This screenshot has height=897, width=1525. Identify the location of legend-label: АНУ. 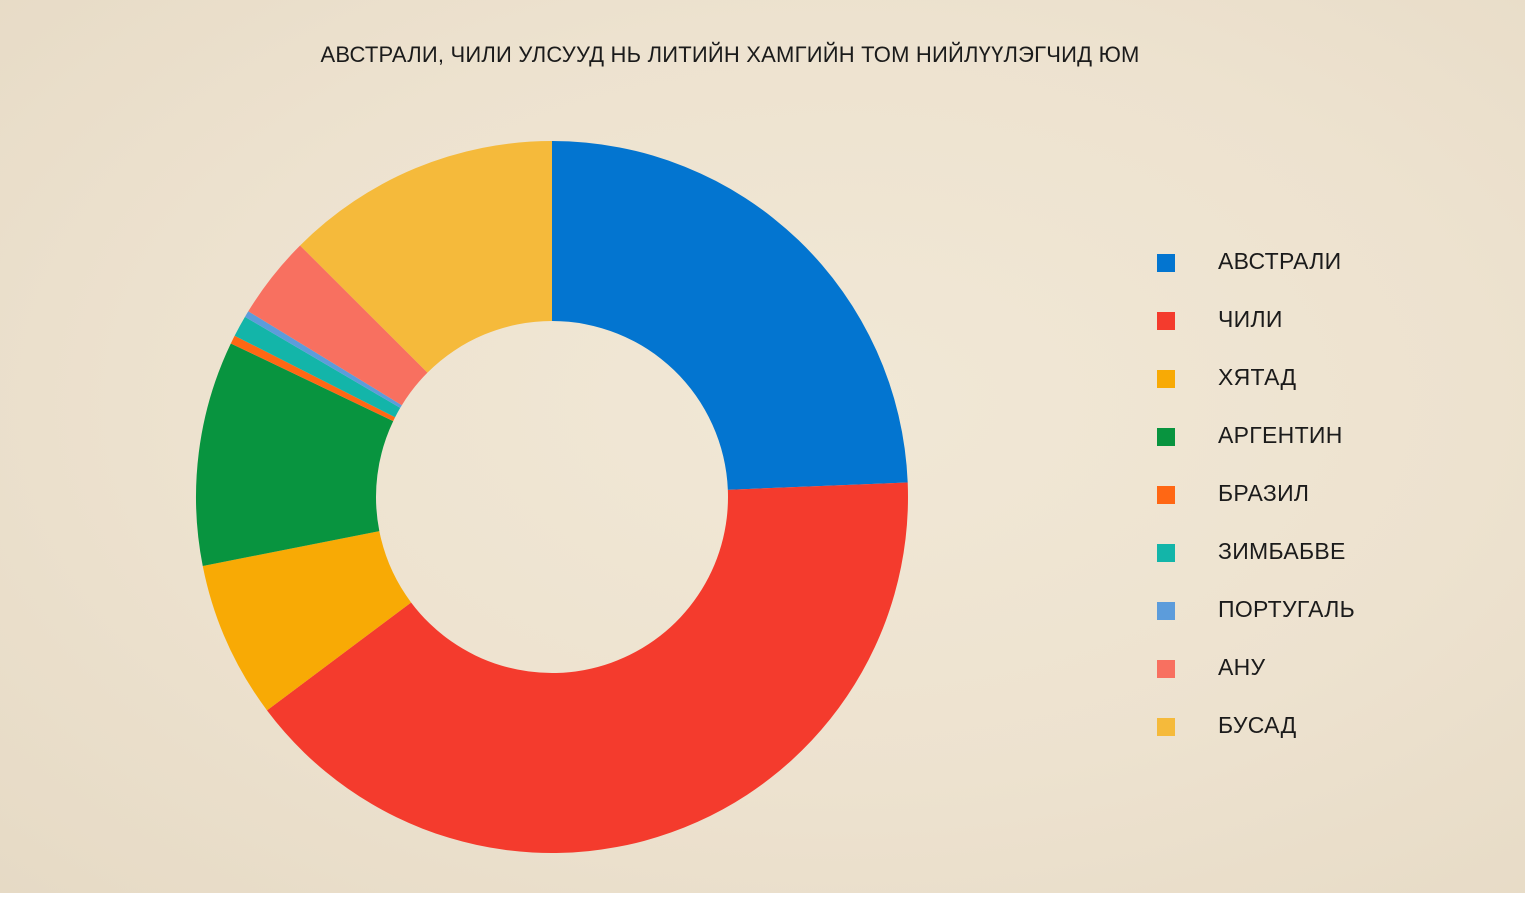
(1242, 667).